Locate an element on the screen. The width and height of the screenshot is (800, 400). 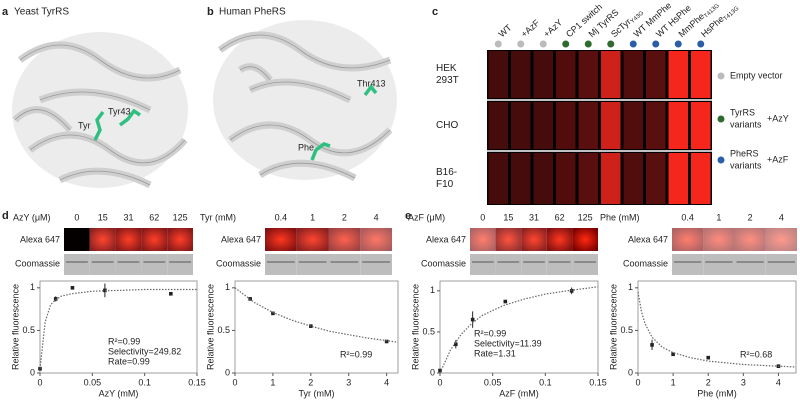
x-tick-label: 1 is located at coordinates (673, 382).